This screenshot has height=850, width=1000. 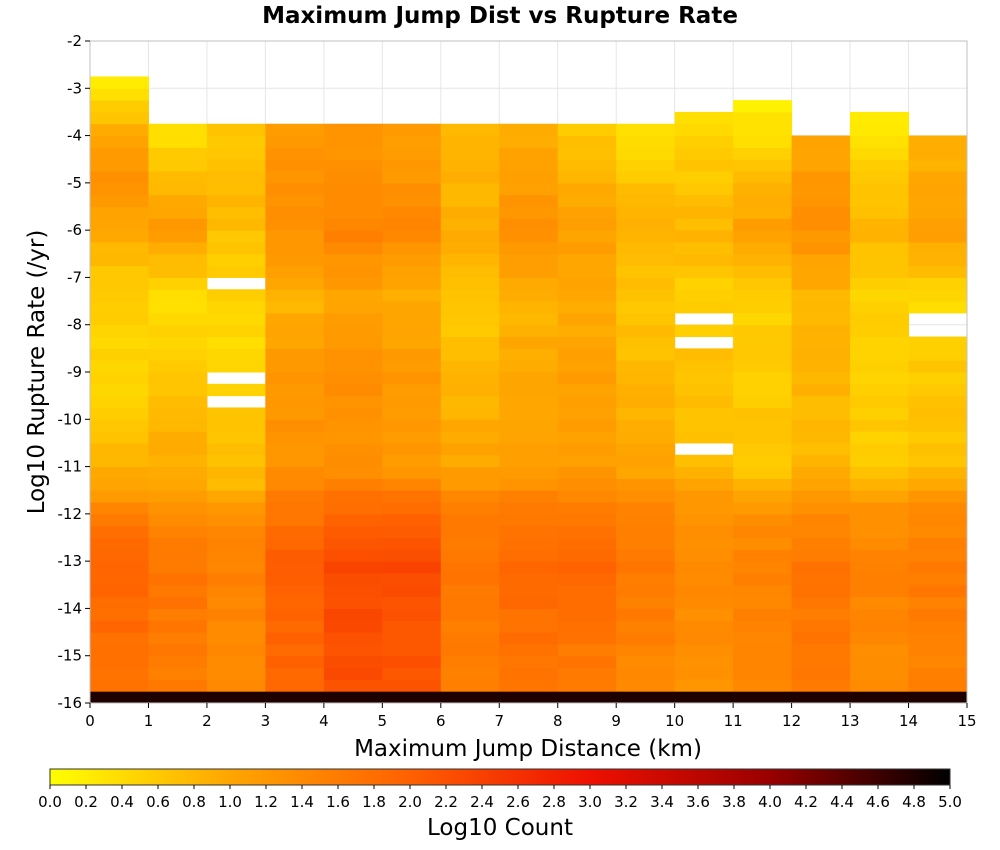 What do you see at coordinates (70, 703) in the screenshot?
I see `y-tick-label: -16` at bounding box center [70, 703].